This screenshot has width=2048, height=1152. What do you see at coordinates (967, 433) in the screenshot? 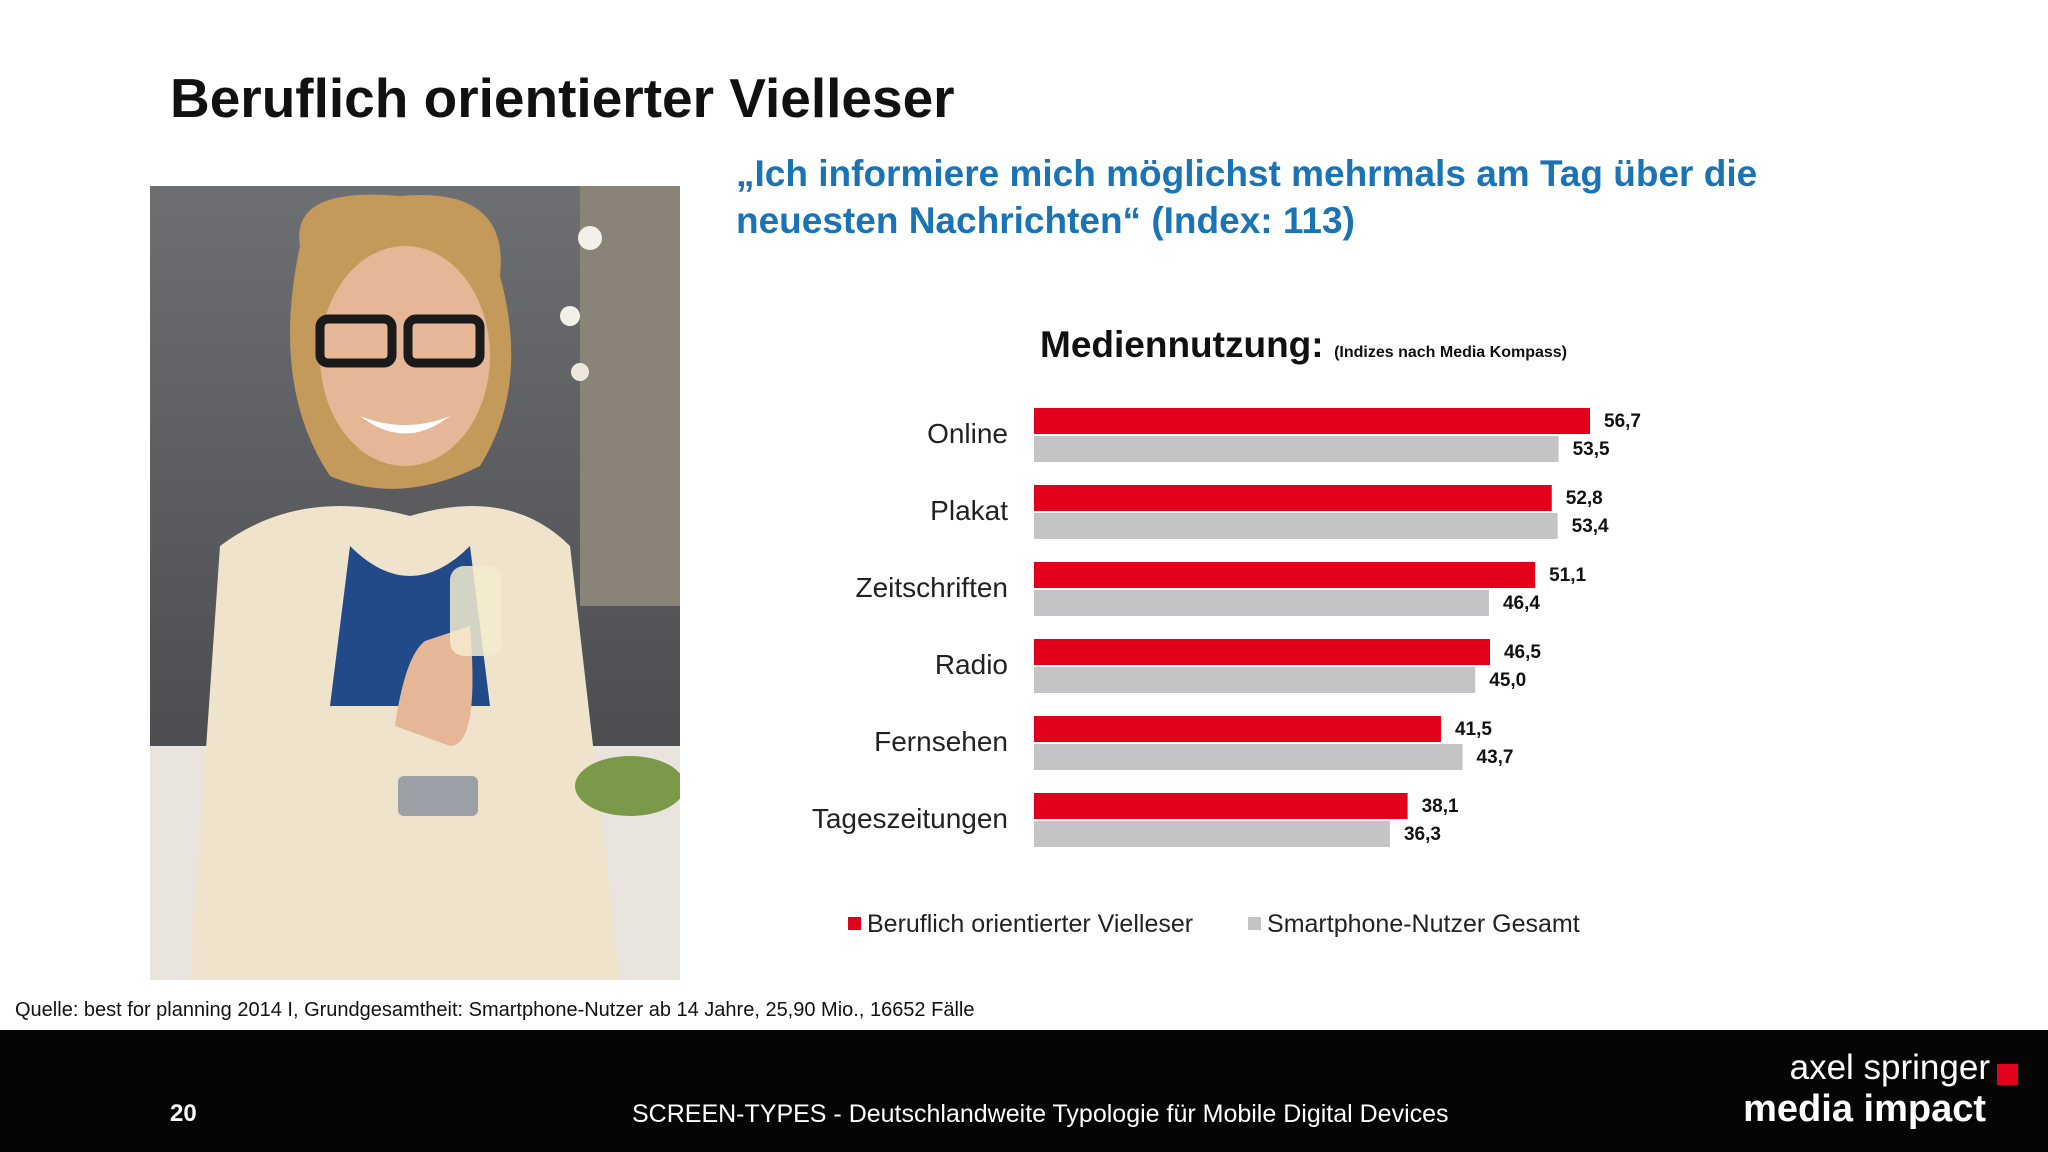
I see `category-label: Online` at bounding box center [967, 433].